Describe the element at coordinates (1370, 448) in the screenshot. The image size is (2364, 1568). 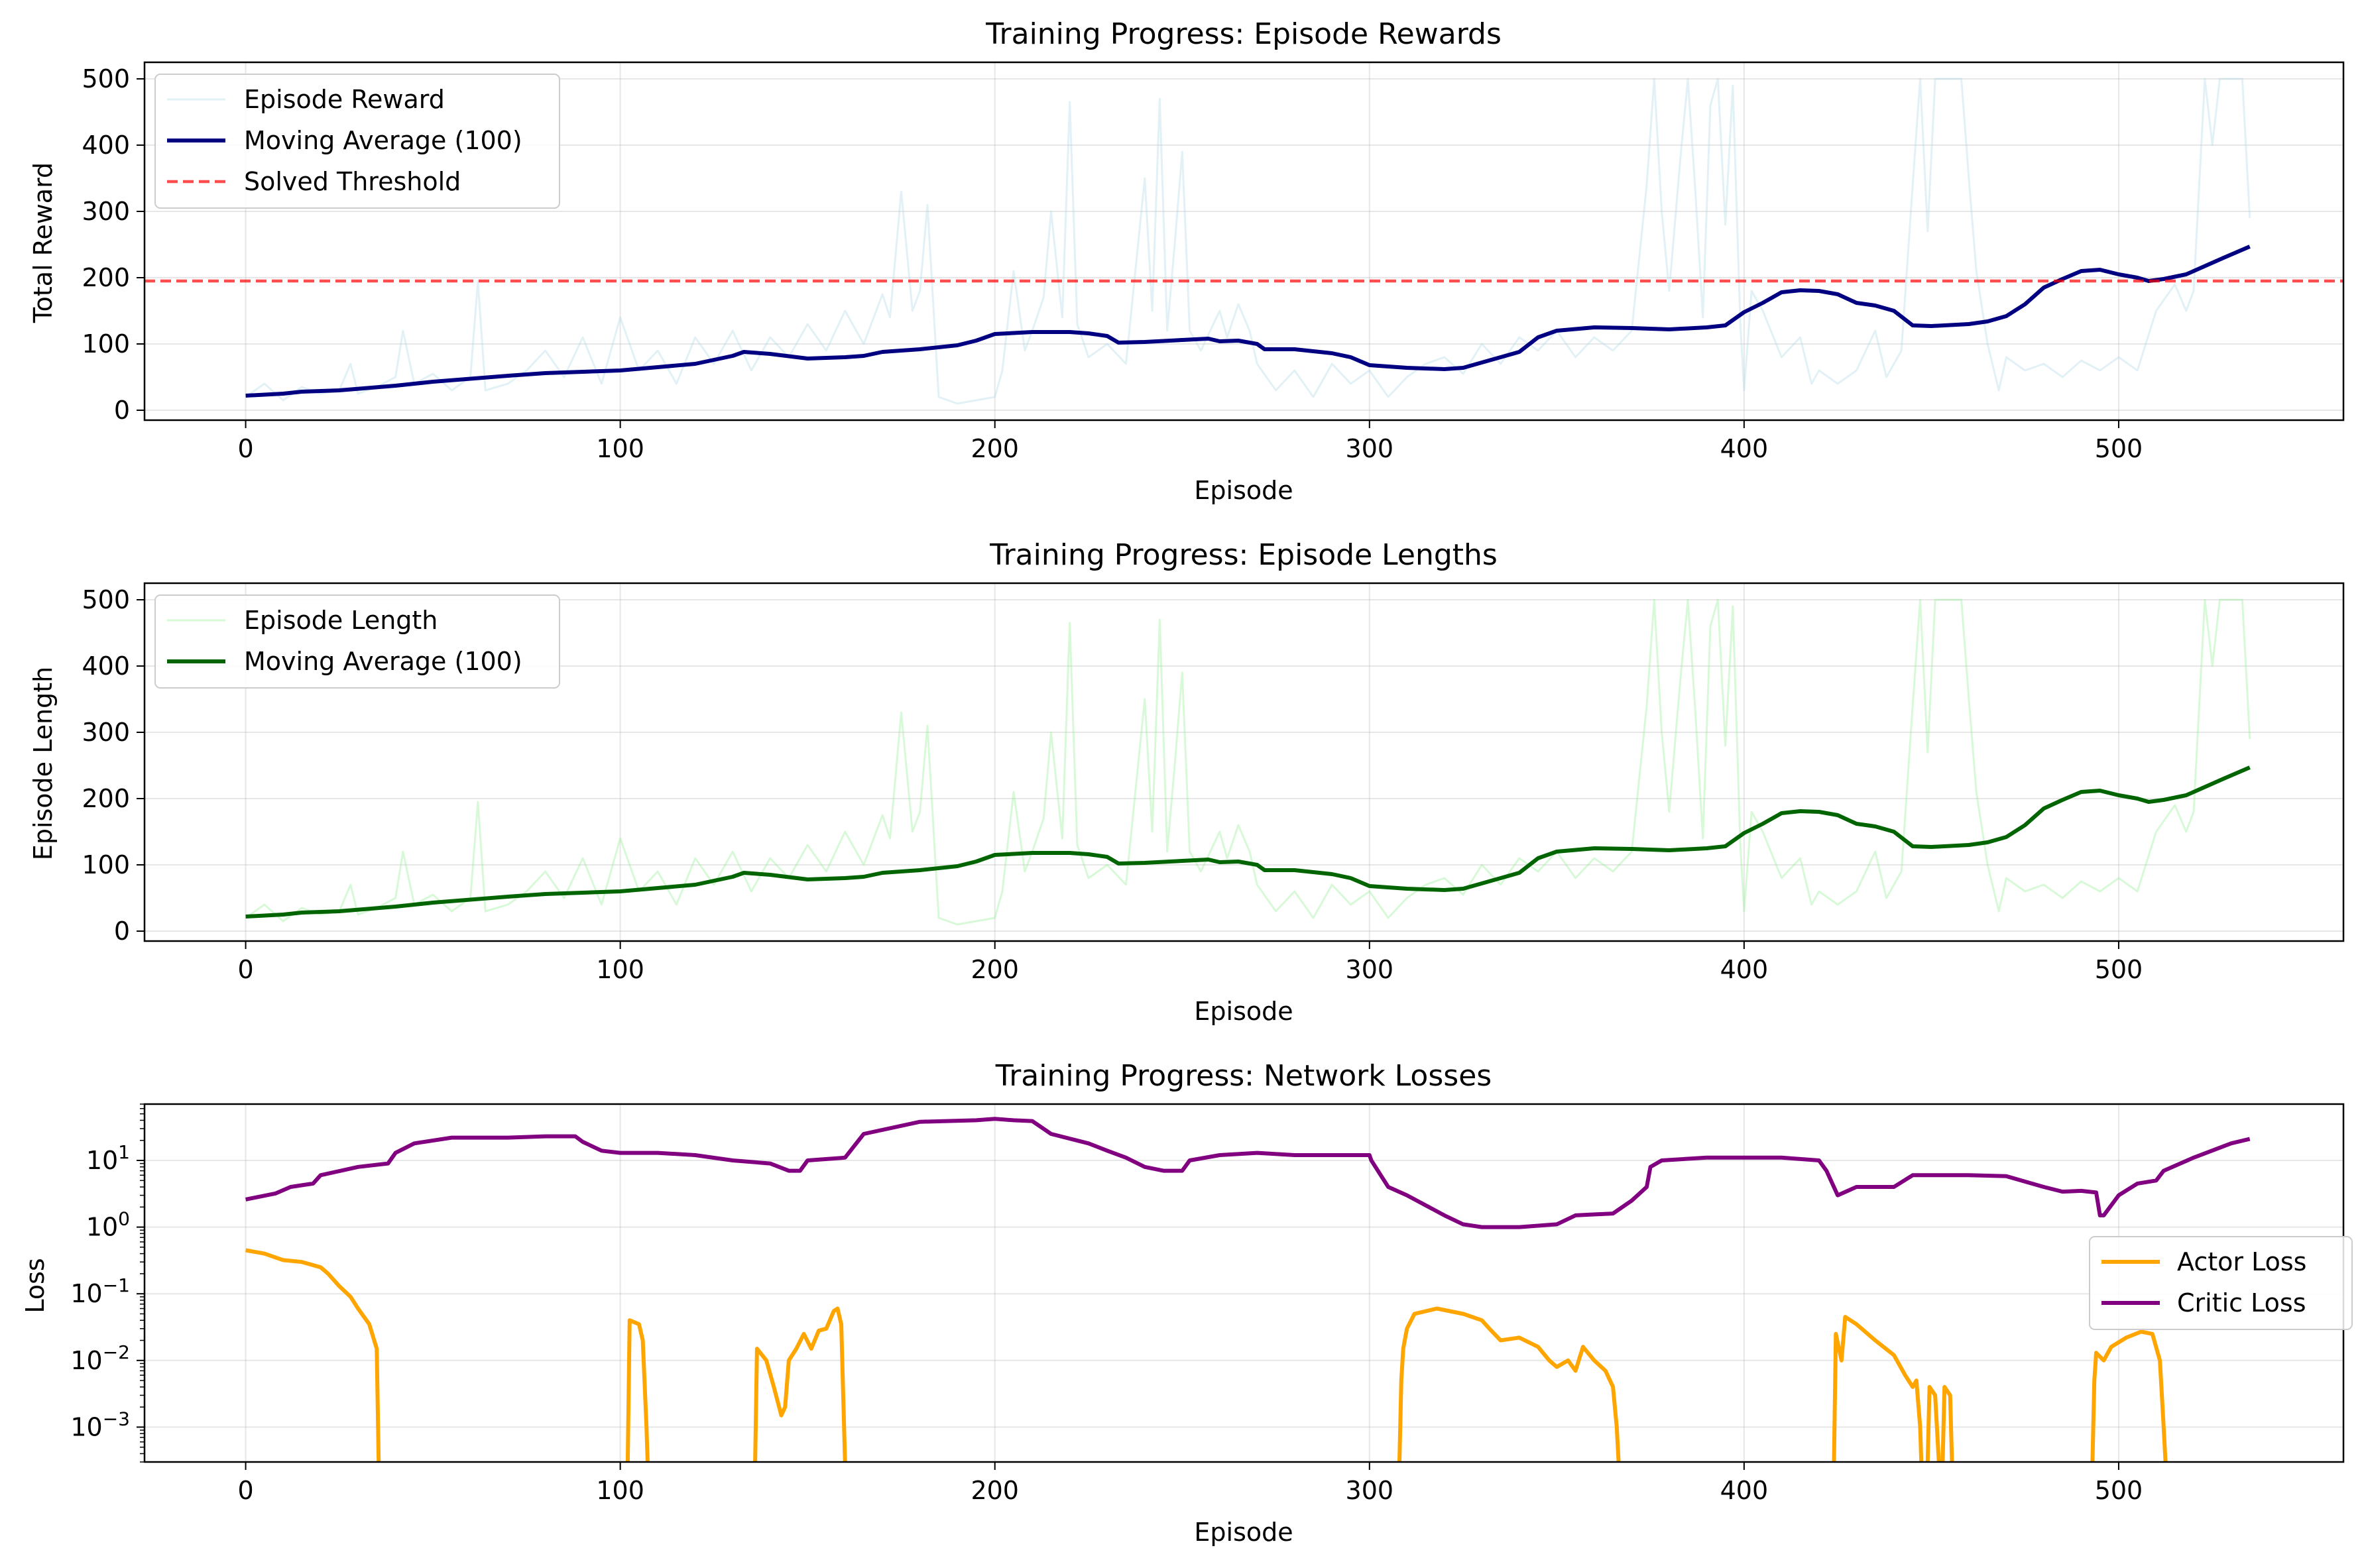
I see `rewards-xtick-label: 300` at that location.